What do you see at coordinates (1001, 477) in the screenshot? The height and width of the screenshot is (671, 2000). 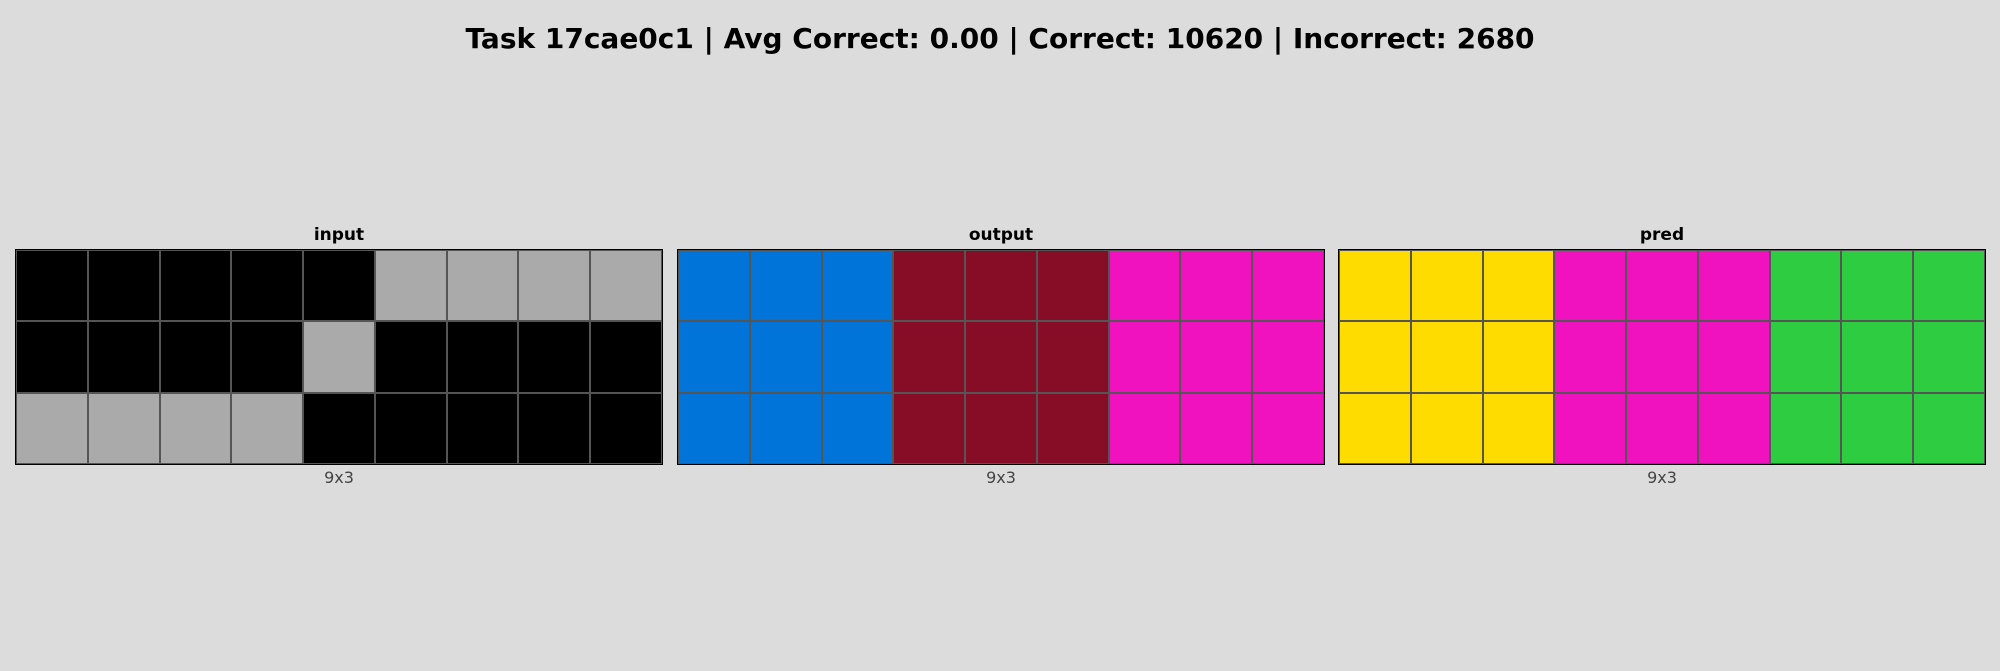 I see `output-dims: 9x3` at bounding box center [1001, 477].